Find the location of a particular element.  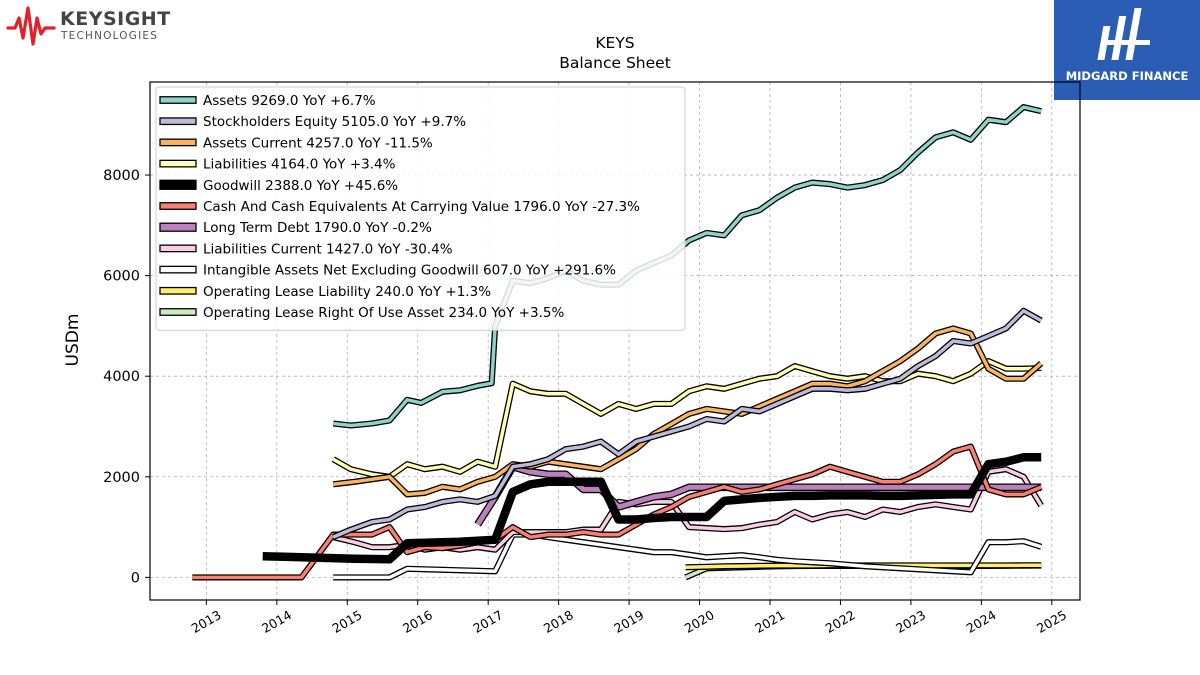

x-tick-label: 2013 is located at coordinates (206, 621).